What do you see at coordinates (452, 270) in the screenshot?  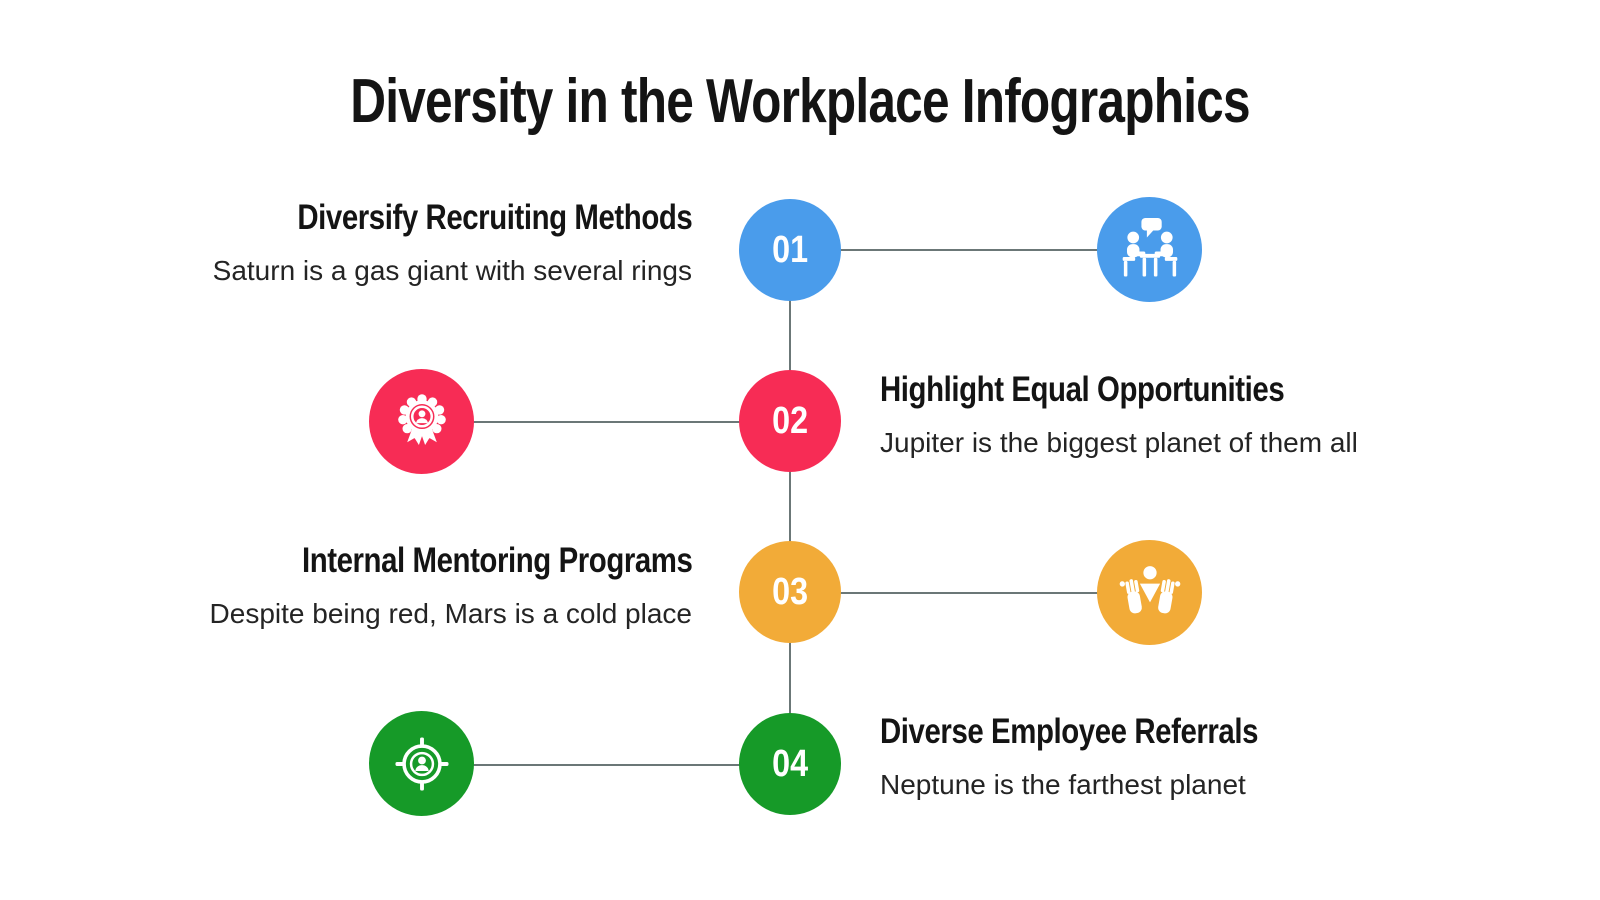 I see `step-1-subtitle: Saturn is a gas giant with several rings` at bounding box center [452, 270].